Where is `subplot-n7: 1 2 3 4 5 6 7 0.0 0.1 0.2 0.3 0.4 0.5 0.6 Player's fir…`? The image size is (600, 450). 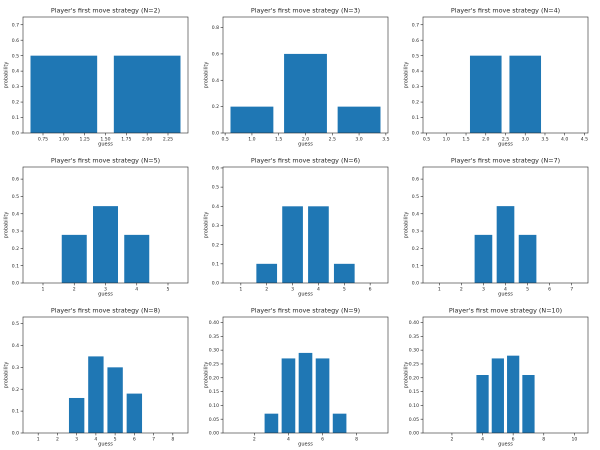
subplot-n7: 1 2 3 4 5 6 7 0.0 0.1 0.2 0.3 0.4 0.5 0.6 Player's fir… is located at coordinates (496, 227).